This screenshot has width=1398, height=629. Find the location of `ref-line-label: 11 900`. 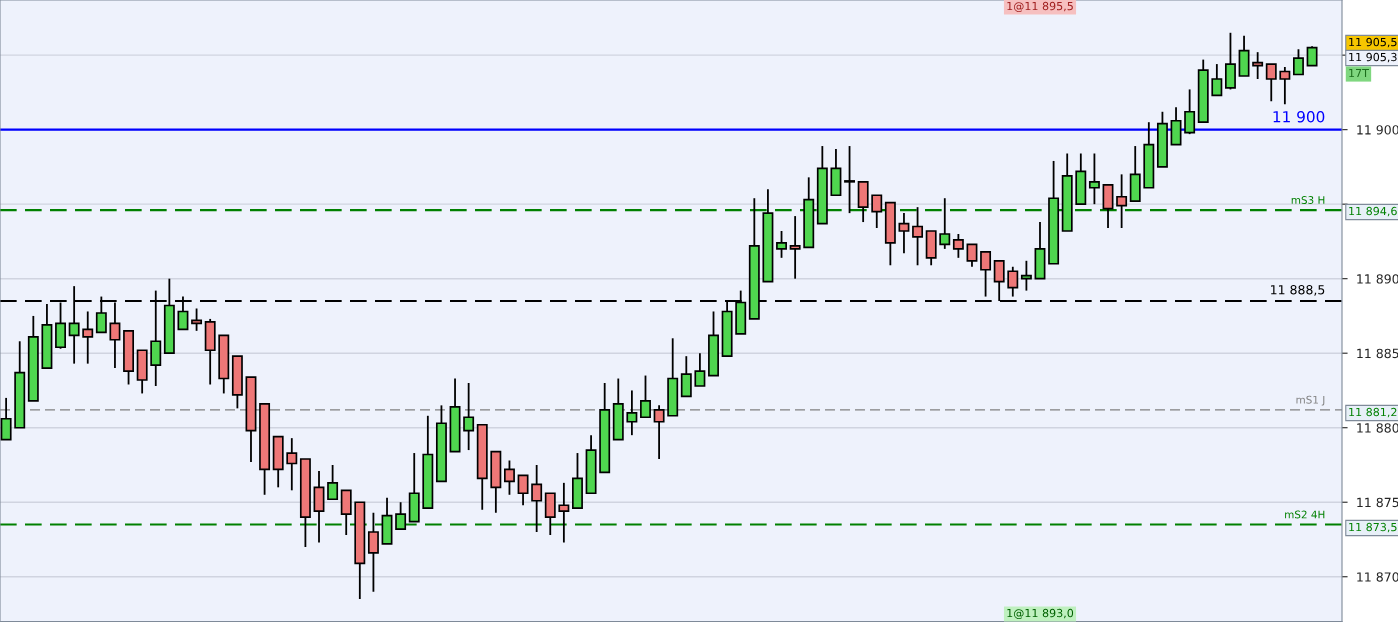

ref-line-label: 11 900 is located at coordinates (1299, 116).